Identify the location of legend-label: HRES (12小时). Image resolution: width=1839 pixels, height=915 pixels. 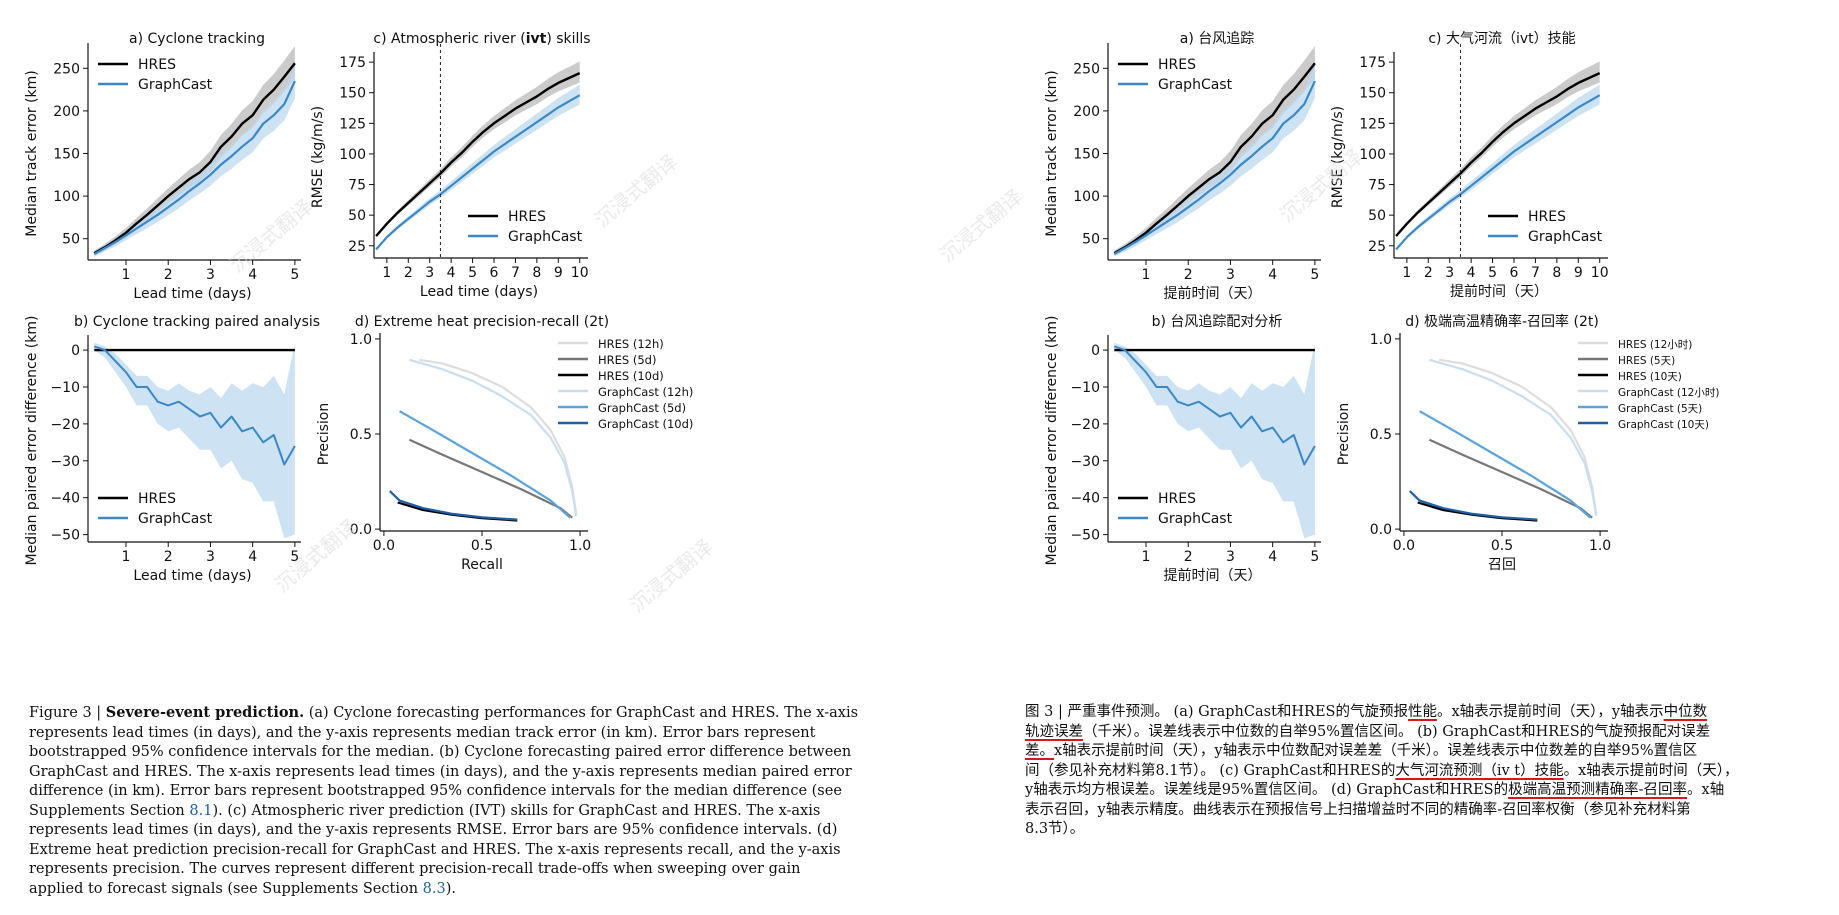
(1655, 345).